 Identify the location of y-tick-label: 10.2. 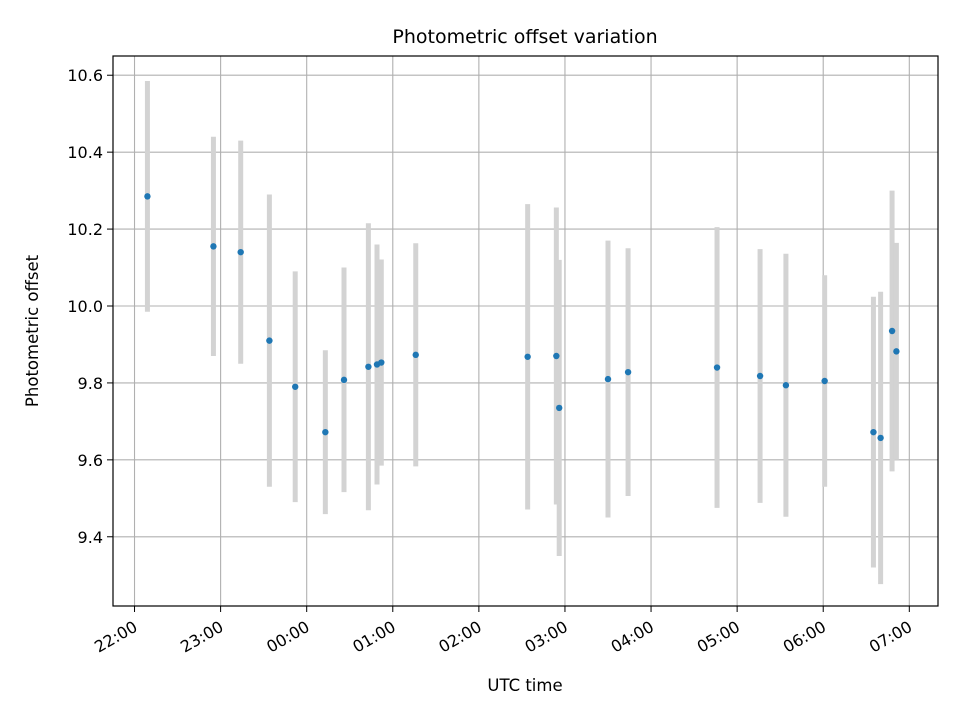
(85, 229).